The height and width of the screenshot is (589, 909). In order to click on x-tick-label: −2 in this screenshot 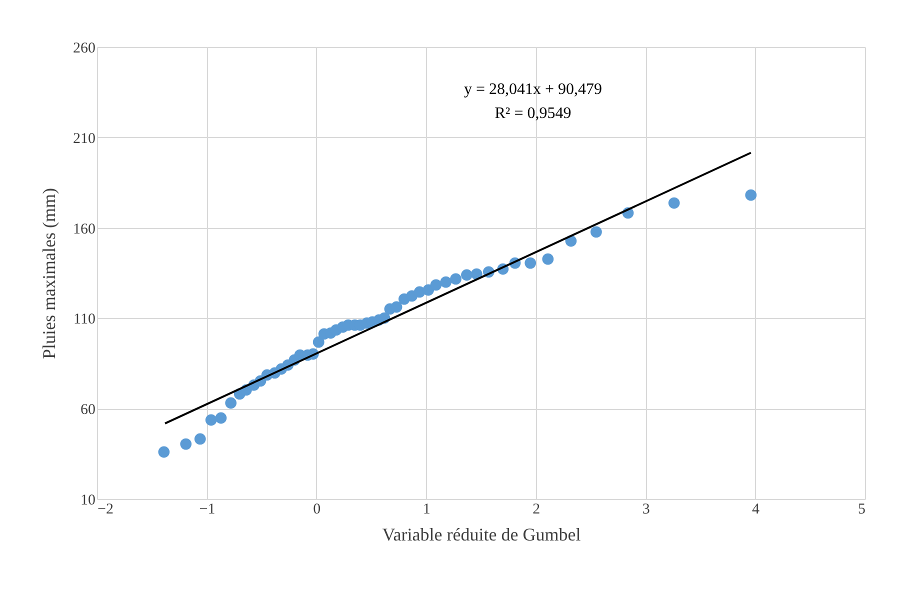, I will do `click(106, 510)`.